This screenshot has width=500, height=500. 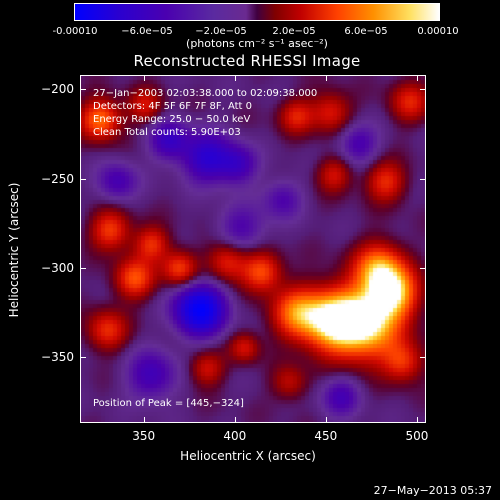 What do you see at coordinates (438, 31) in the screenshot?
I see `colorbar-tick-label: 0.00010` at bounding box center [438, 31].